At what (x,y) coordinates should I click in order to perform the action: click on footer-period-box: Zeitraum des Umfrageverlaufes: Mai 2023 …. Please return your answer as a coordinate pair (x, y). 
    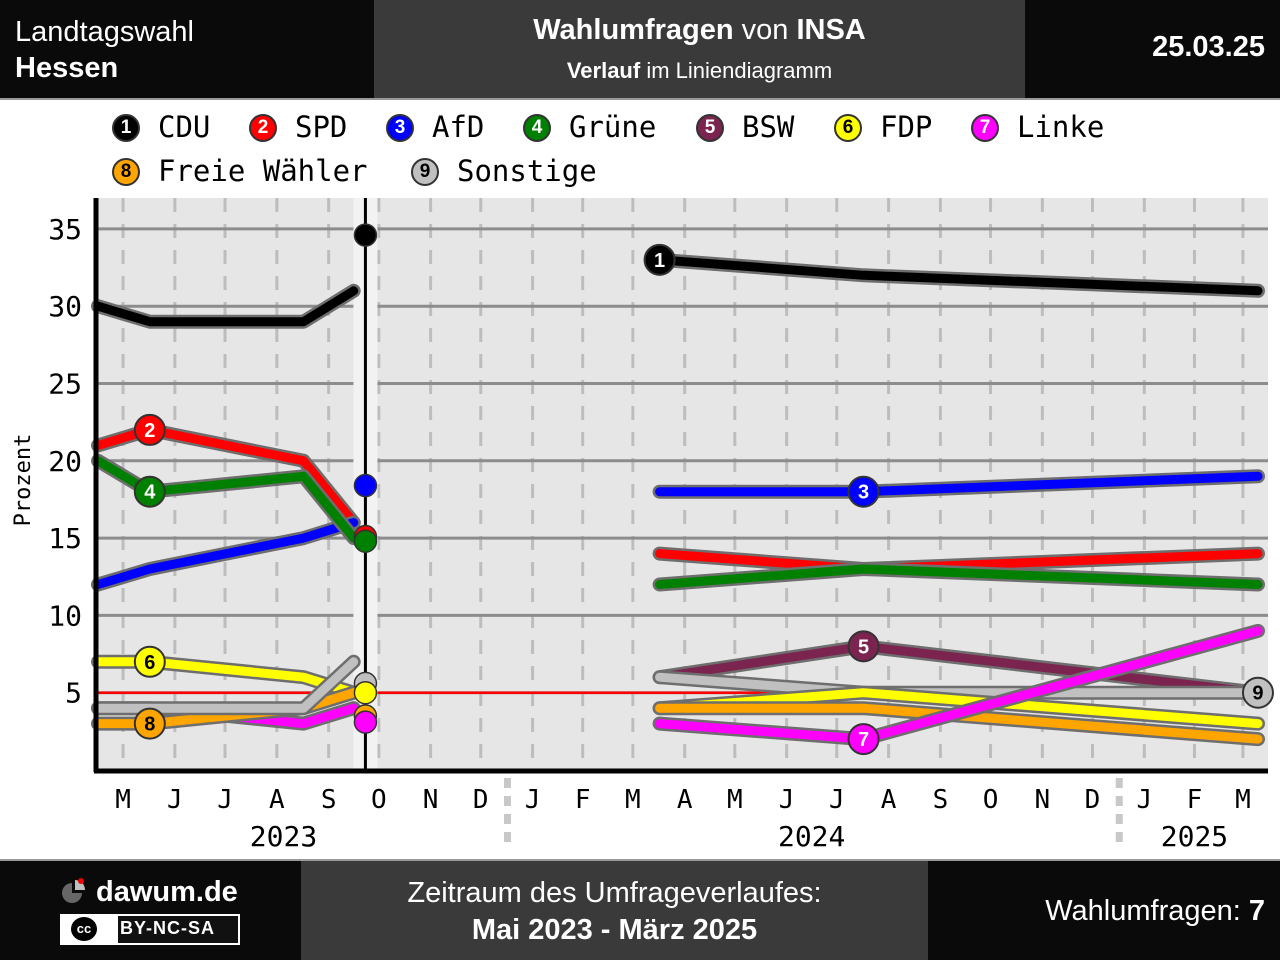
    Looking at the image, I should click on (614, 910).